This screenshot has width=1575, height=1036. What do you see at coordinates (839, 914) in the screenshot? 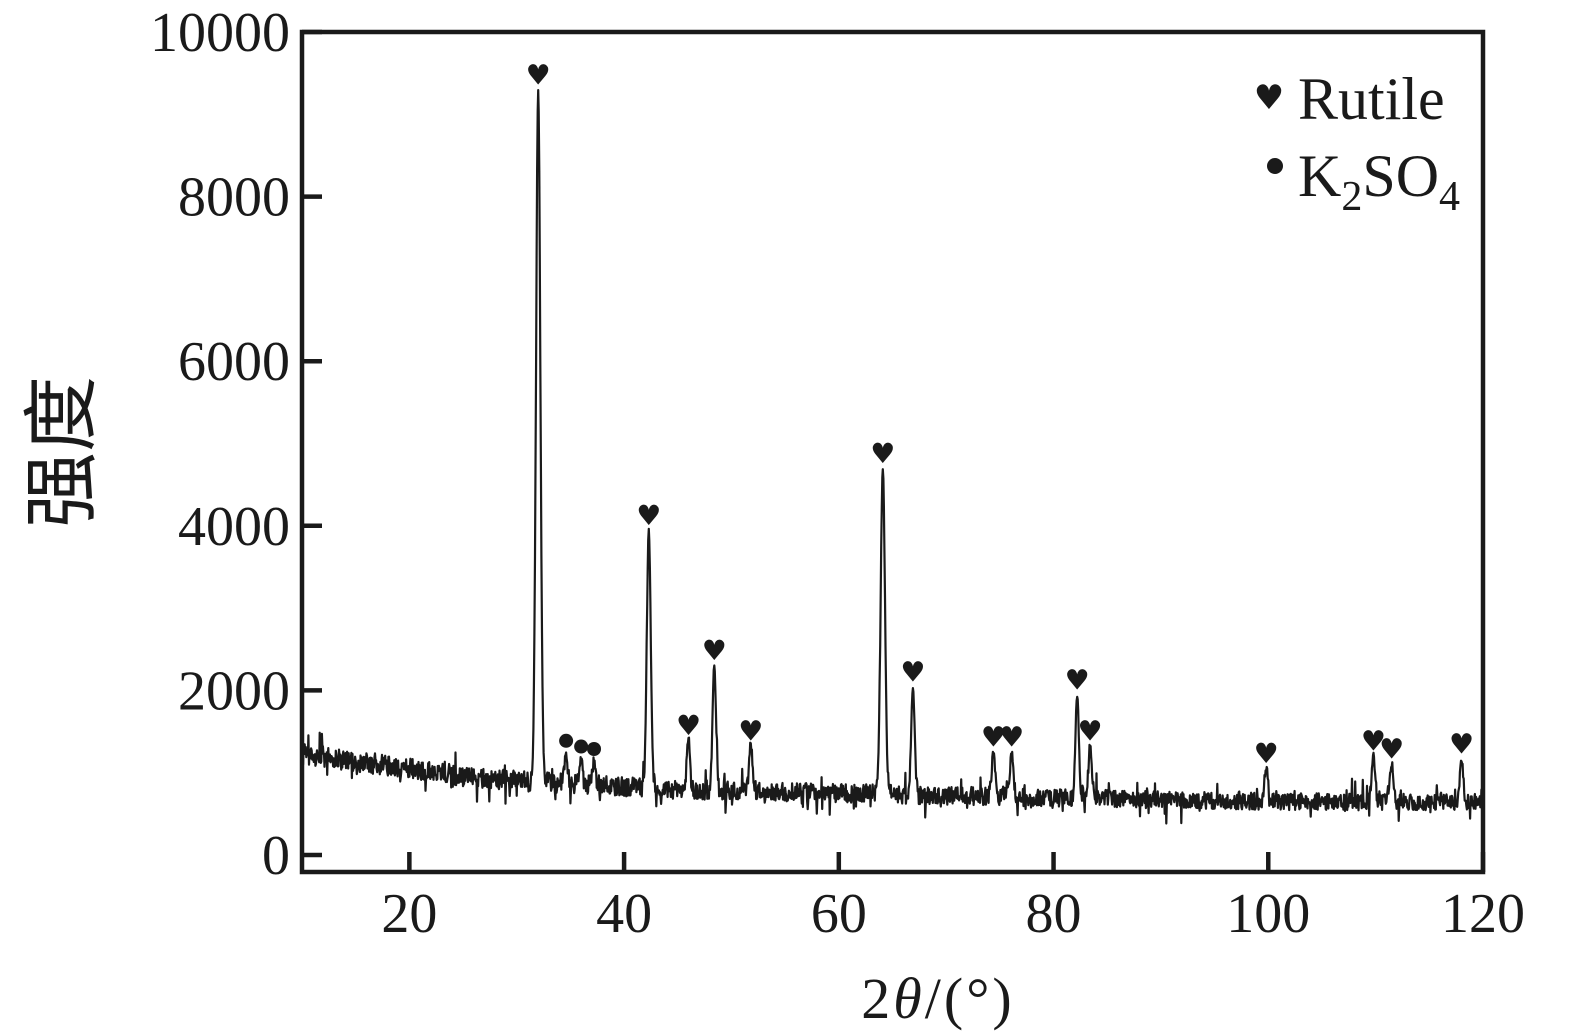
I see `x-tick-label: 60` at bounding box center [839, 914].